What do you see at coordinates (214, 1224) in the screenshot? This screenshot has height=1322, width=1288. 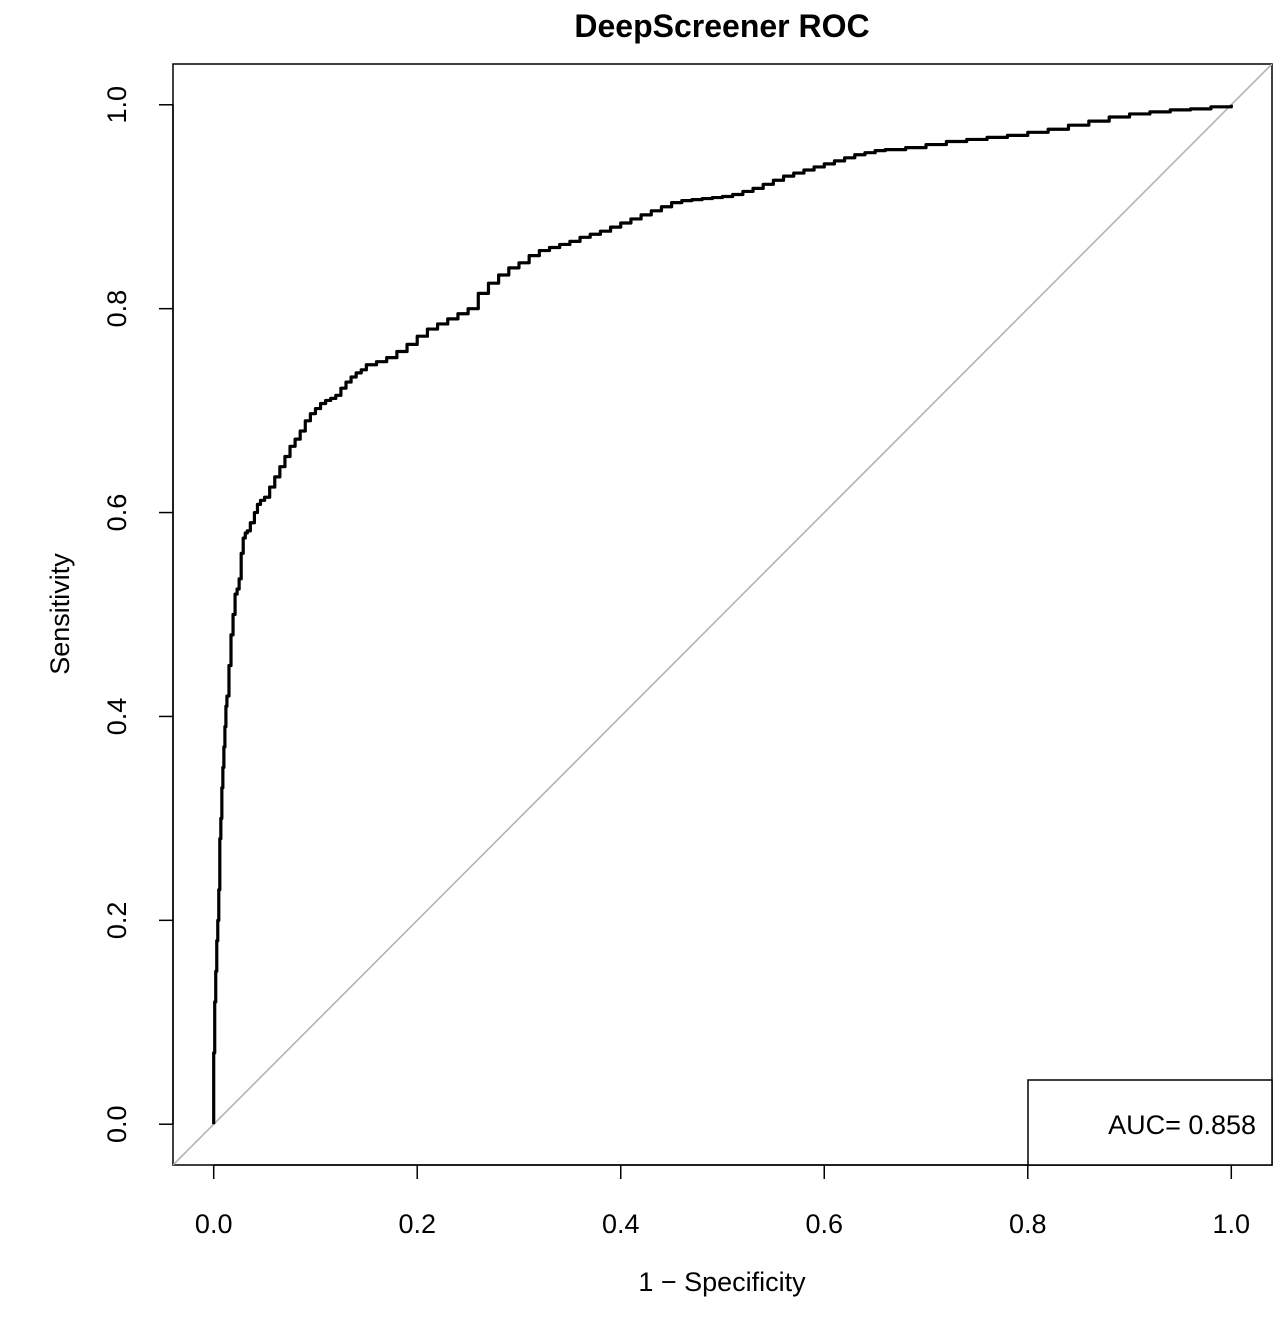 I see `x-tick-label: 0.0` at bounding box center [214, 1224].